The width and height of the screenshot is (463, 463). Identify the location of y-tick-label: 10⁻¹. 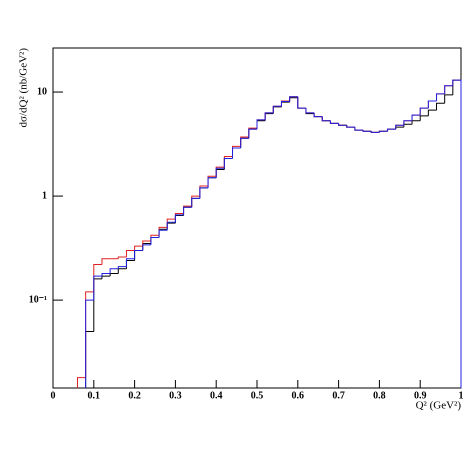
(38, 299).